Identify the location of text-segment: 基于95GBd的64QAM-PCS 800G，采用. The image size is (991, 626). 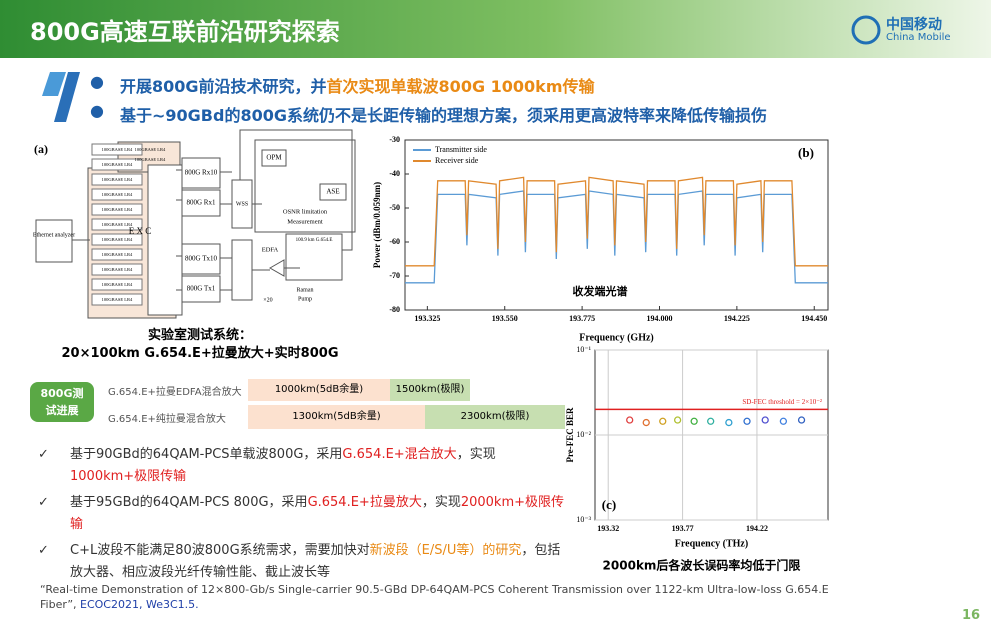
(189, 502).